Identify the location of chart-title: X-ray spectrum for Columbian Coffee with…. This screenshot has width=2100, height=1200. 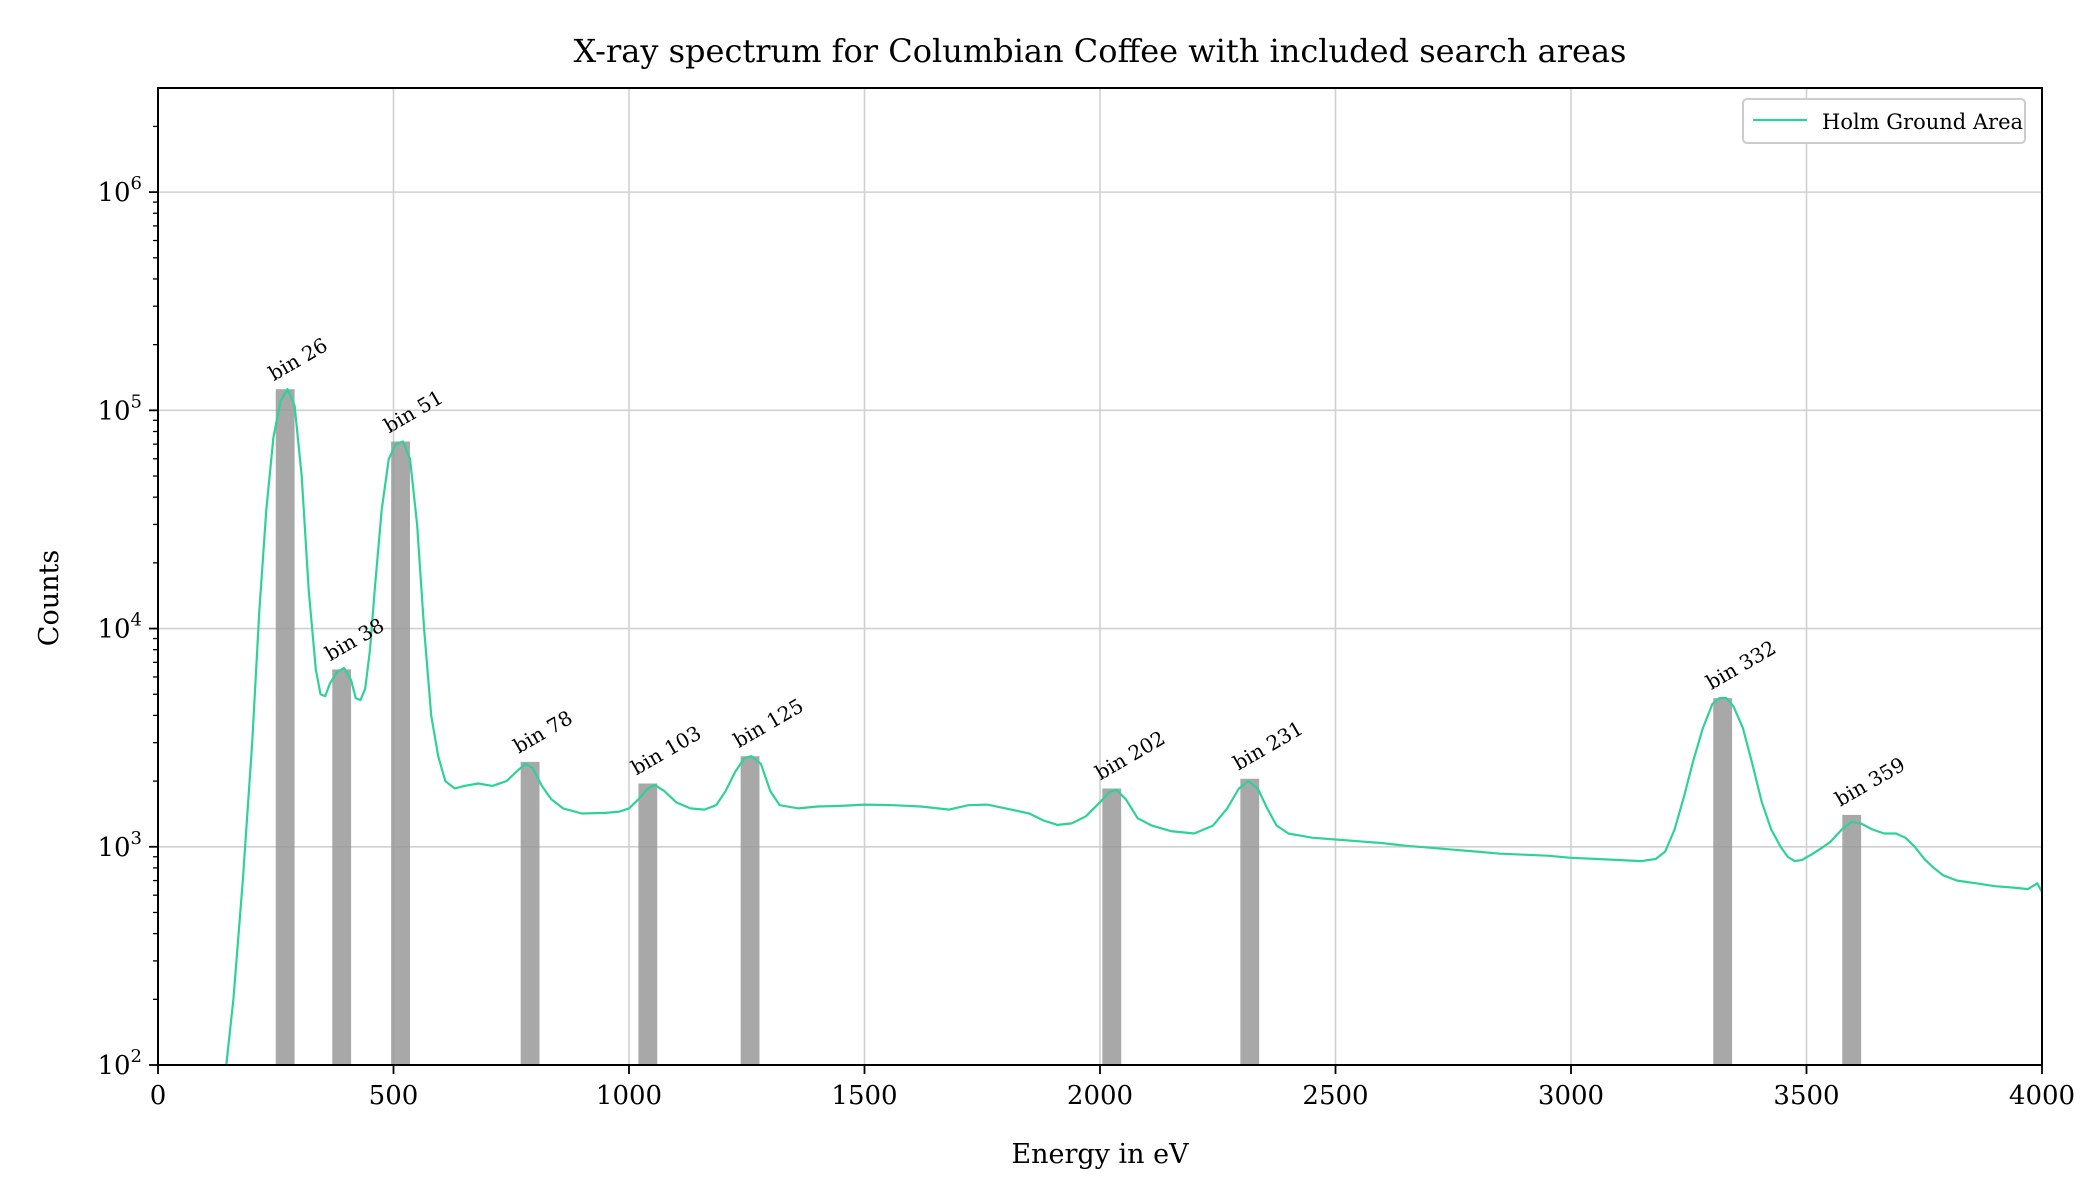
(1100, 51).